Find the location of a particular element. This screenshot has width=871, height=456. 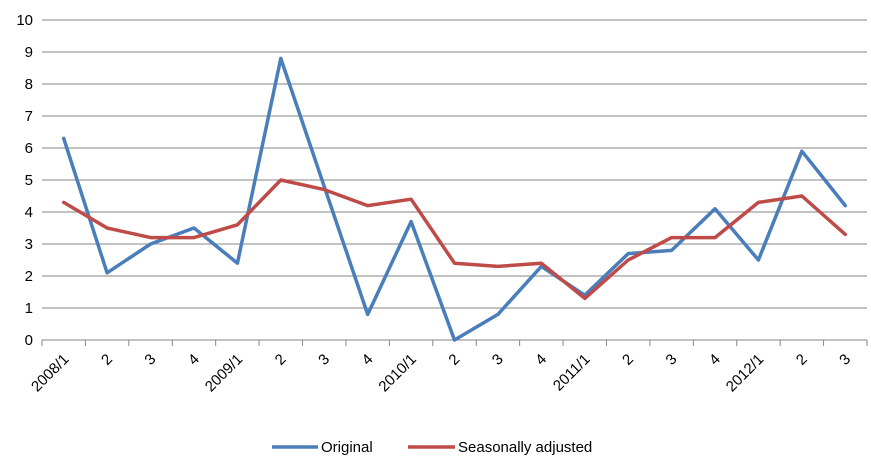

x-tick-label: 2011/1 is located at coordinates (572, 373).